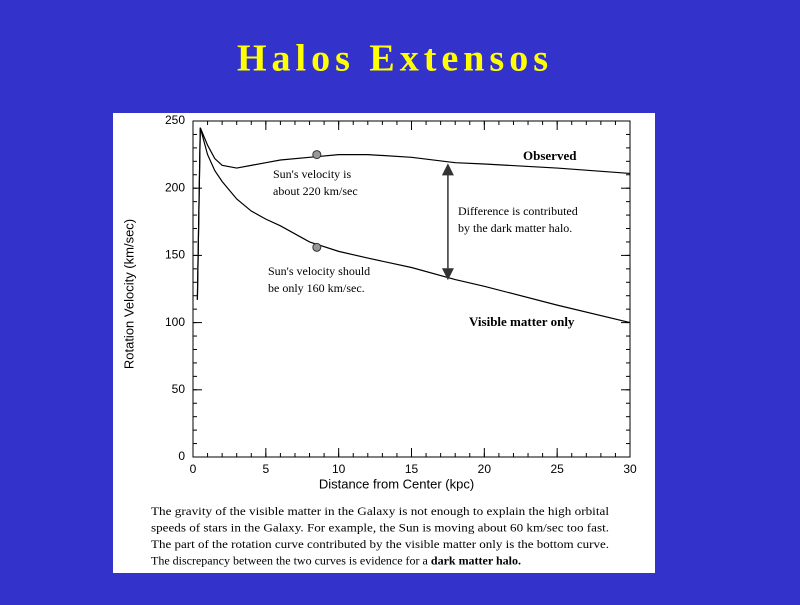  I want to click on annotation: be only 160 km/sec., so click(316, 288).